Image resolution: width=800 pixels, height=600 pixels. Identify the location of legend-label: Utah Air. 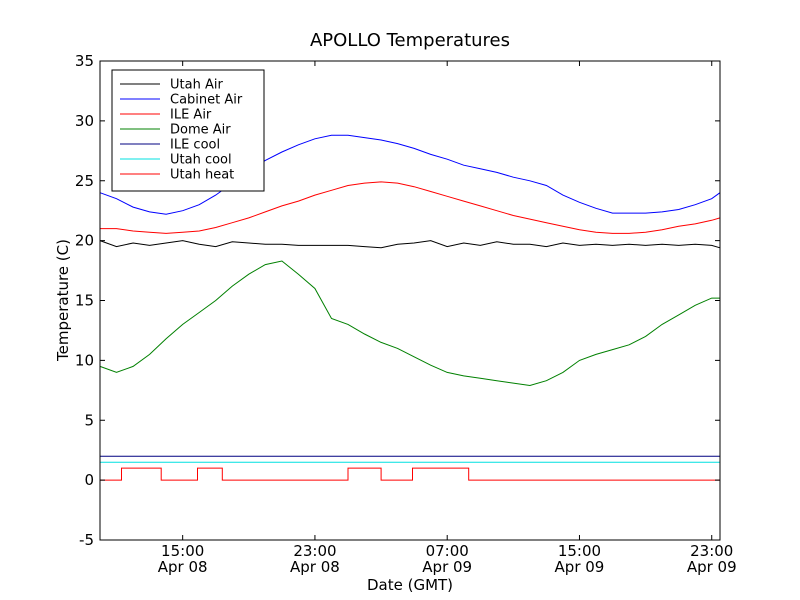
(196, 85).